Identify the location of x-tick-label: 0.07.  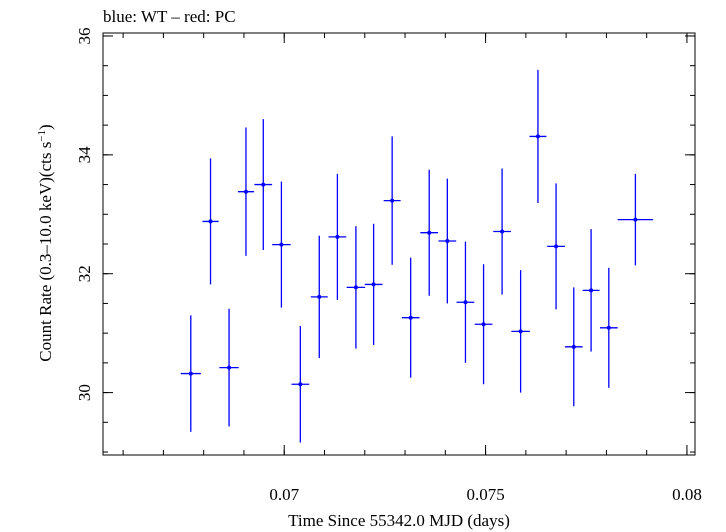
(284, 494).